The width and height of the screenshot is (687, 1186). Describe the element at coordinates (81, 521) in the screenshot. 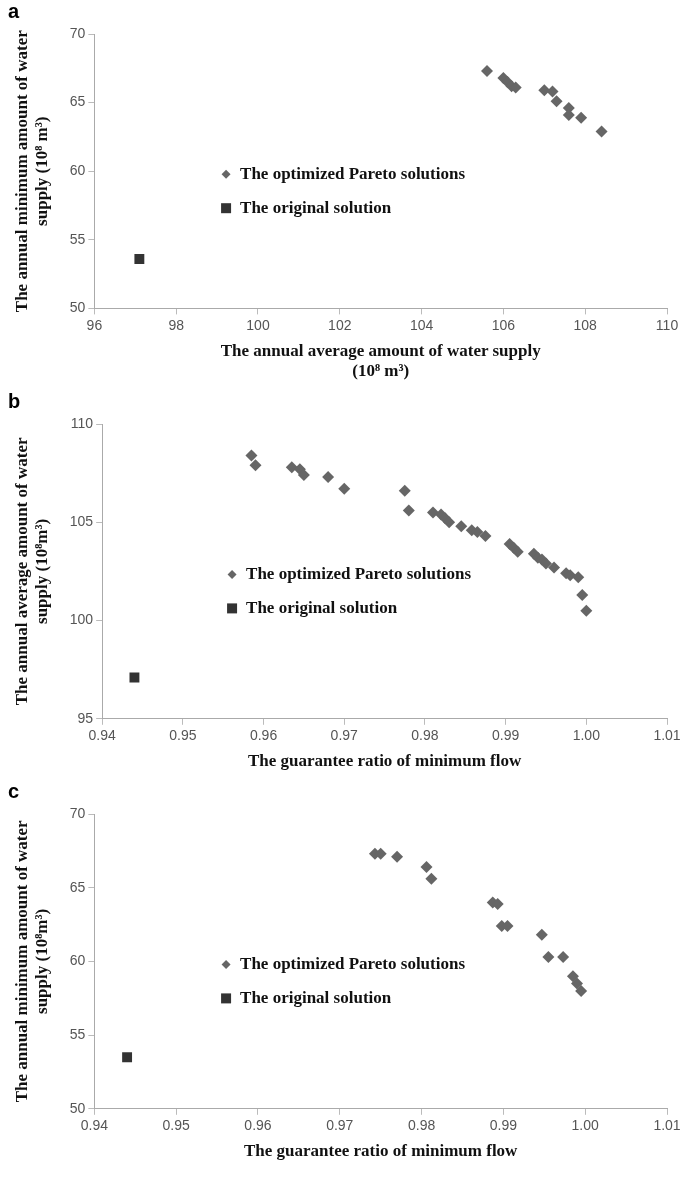

I see `y-tick-label: 105` at that location.